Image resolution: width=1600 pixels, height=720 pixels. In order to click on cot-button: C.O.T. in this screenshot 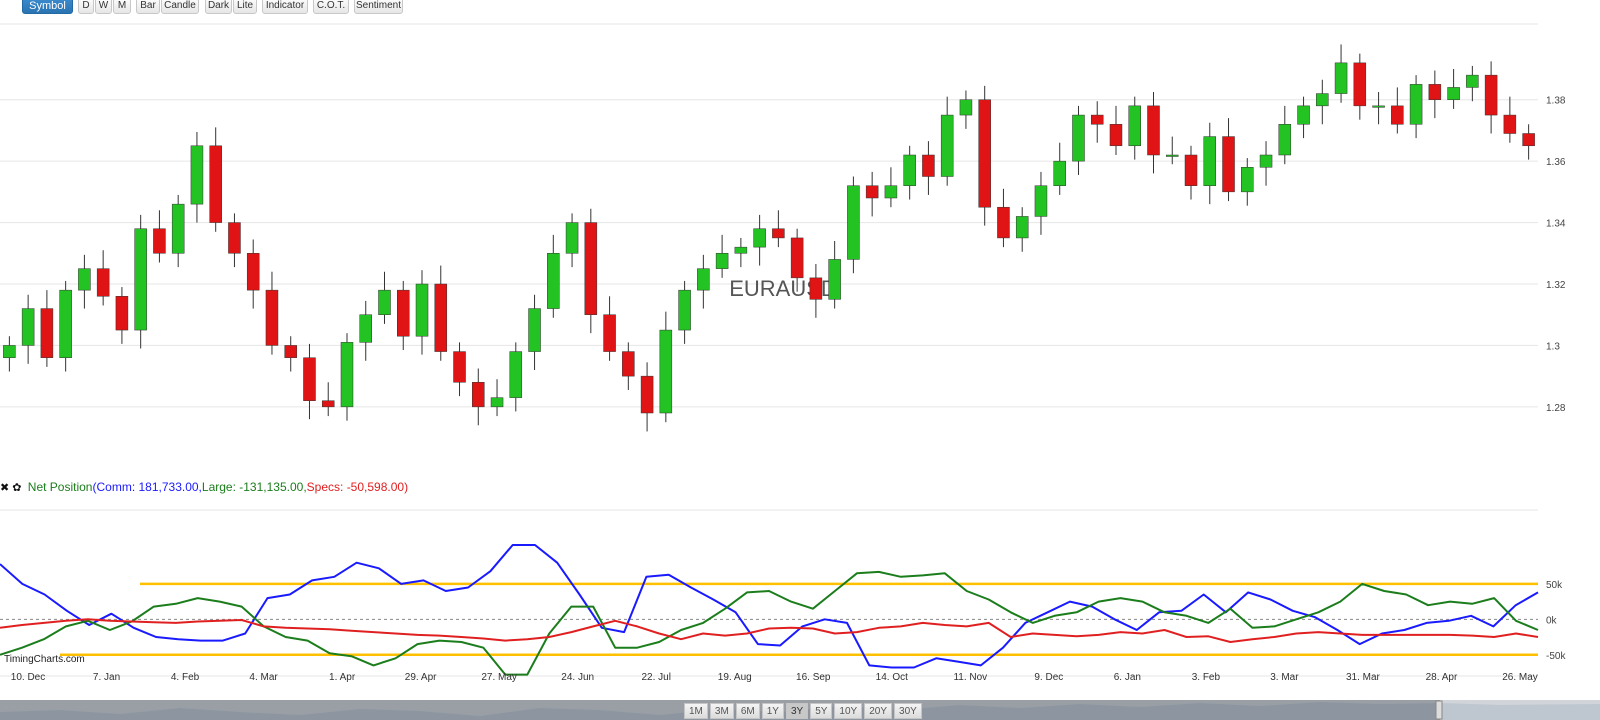, I will do `click(331, 7)`.